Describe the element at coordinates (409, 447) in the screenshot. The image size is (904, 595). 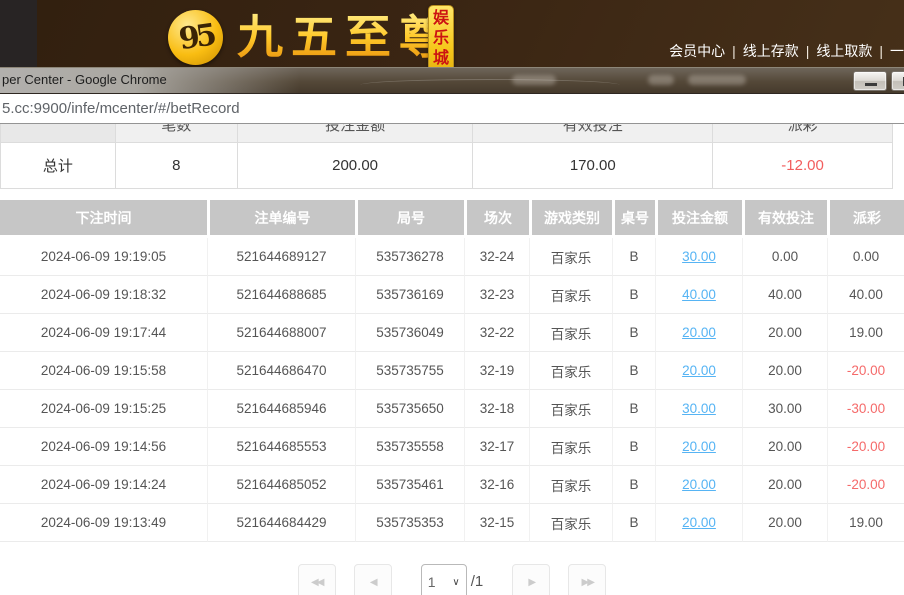
I see `cell-round-id: 535735558` at that location.